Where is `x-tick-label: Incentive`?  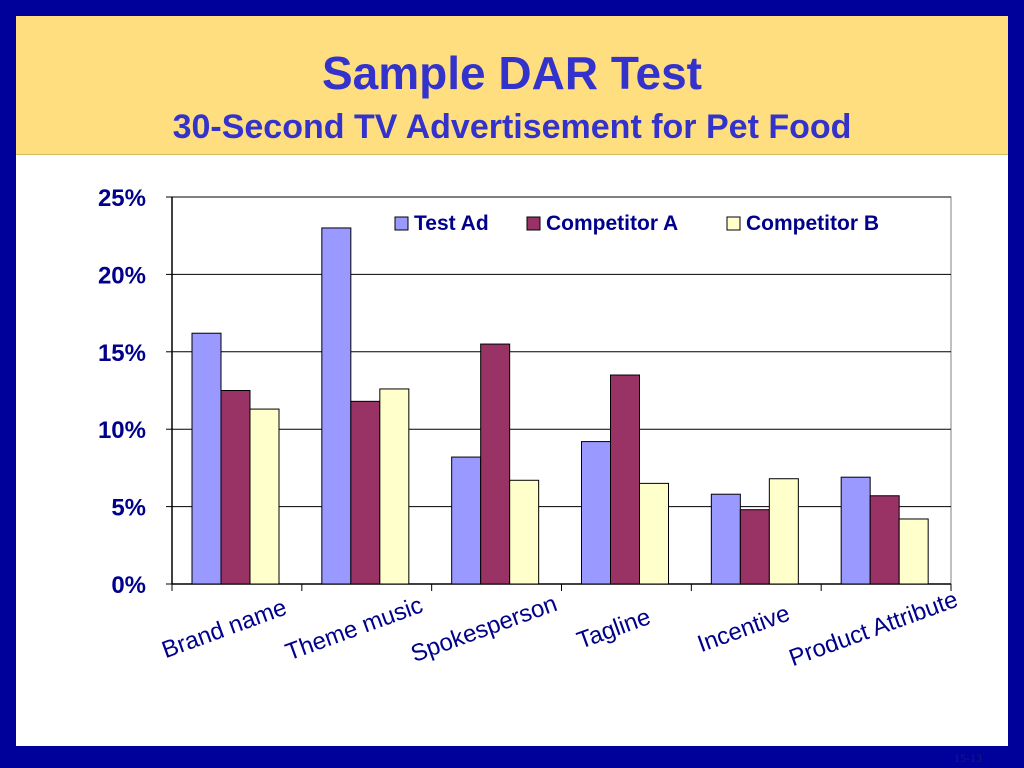
x-tick-label: Incentive is located at coordinates (744, 629).